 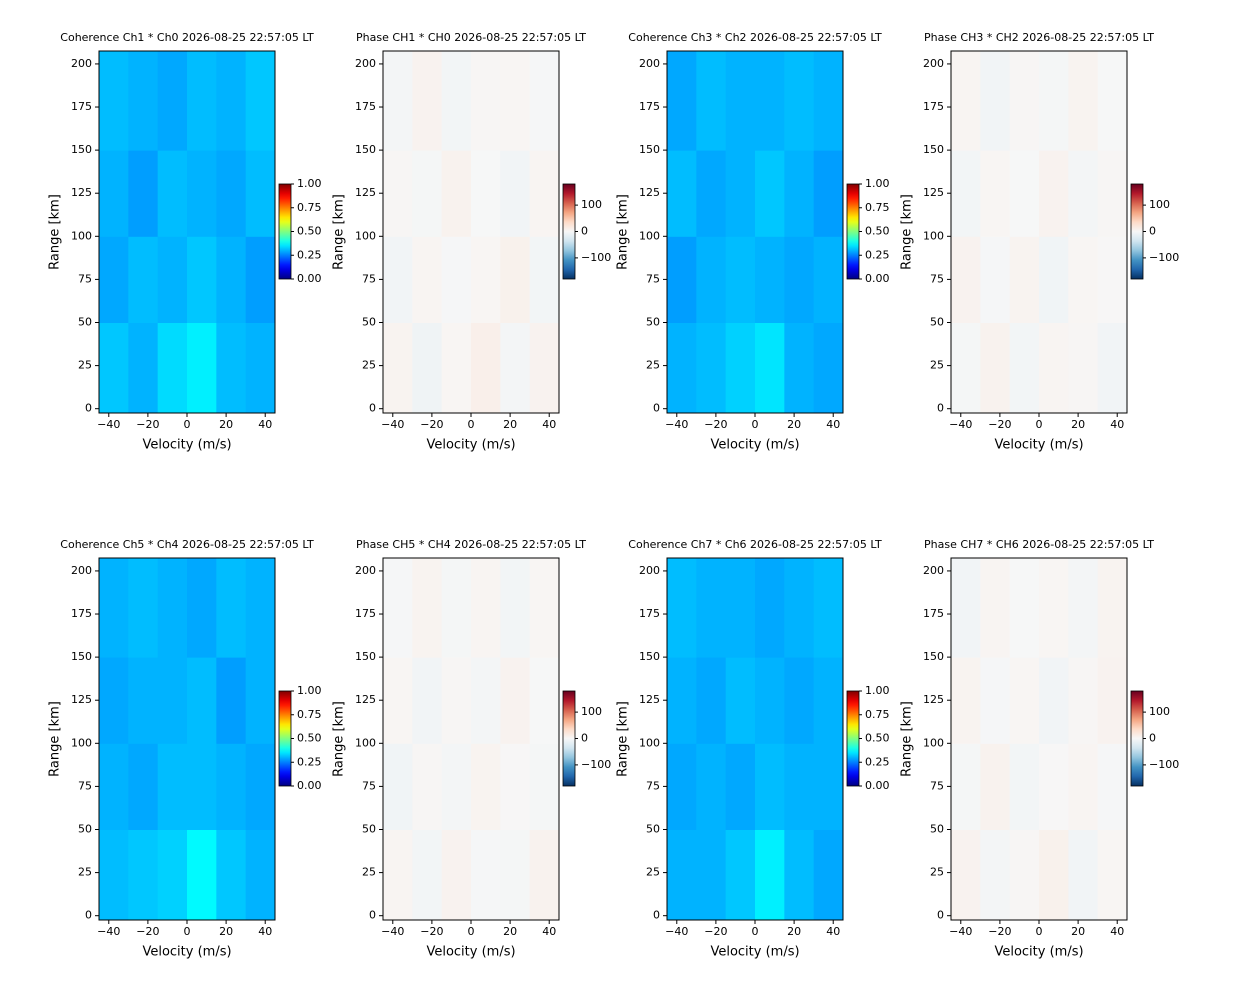 What do you see at coordinates (1039, 544) in the screenshot?
I see `chart-title: Phase CH7 * CH6 2026-08-25 22:57:05 LT` at bounding box center [1039, 544].